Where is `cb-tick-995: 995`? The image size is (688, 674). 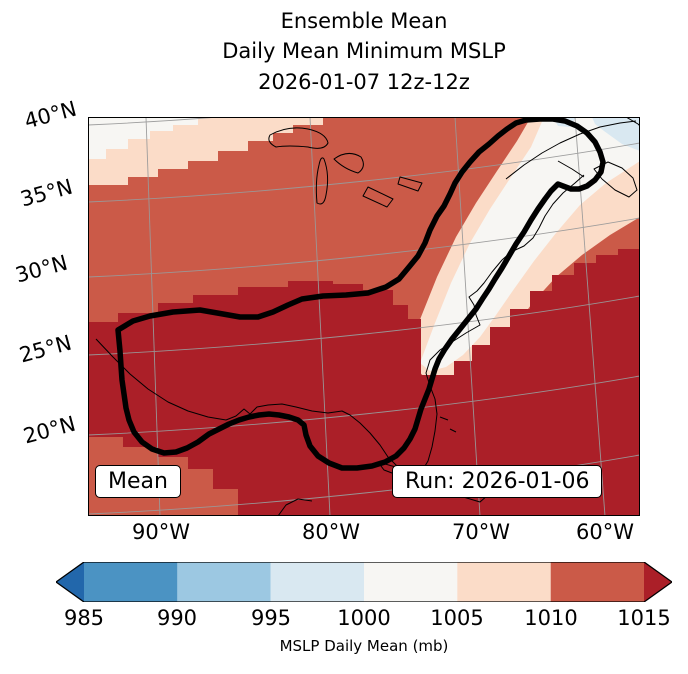 cb-tick-995: 995 is located at coordinates (271, 618).